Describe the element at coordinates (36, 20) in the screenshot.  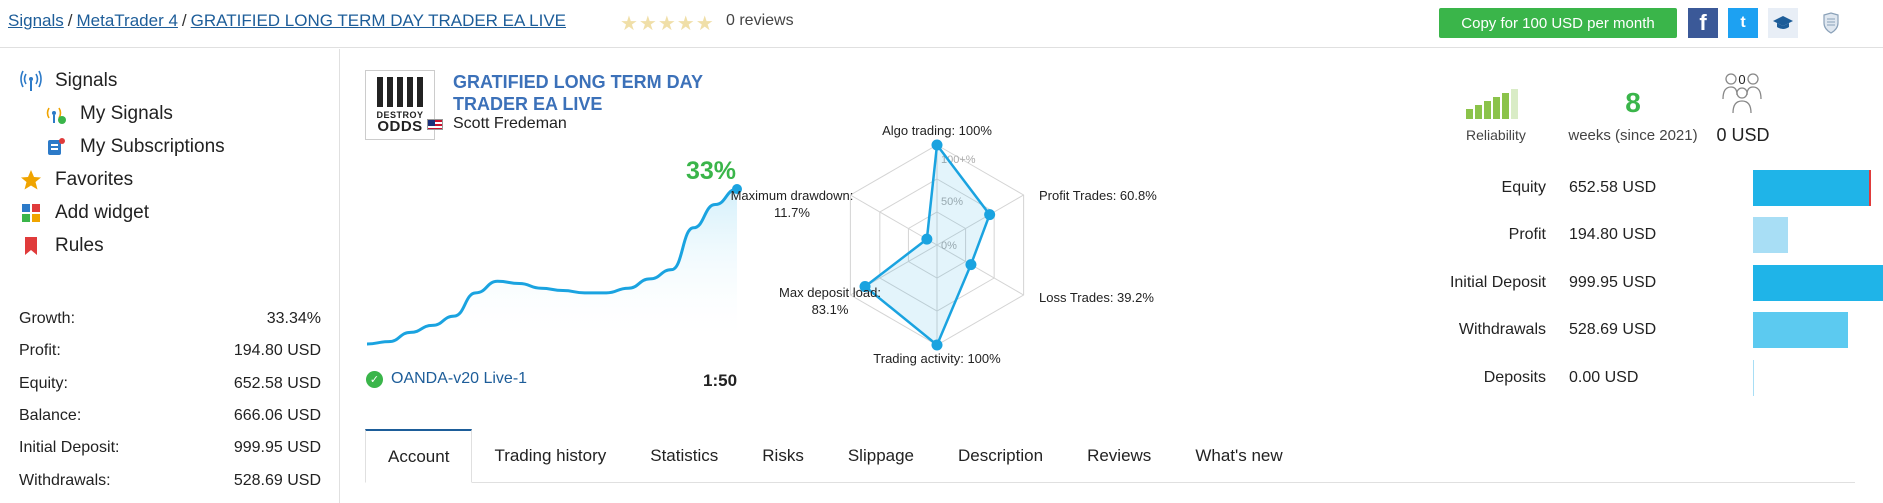
I see `breadcrumb-signals: Signals` at that location.